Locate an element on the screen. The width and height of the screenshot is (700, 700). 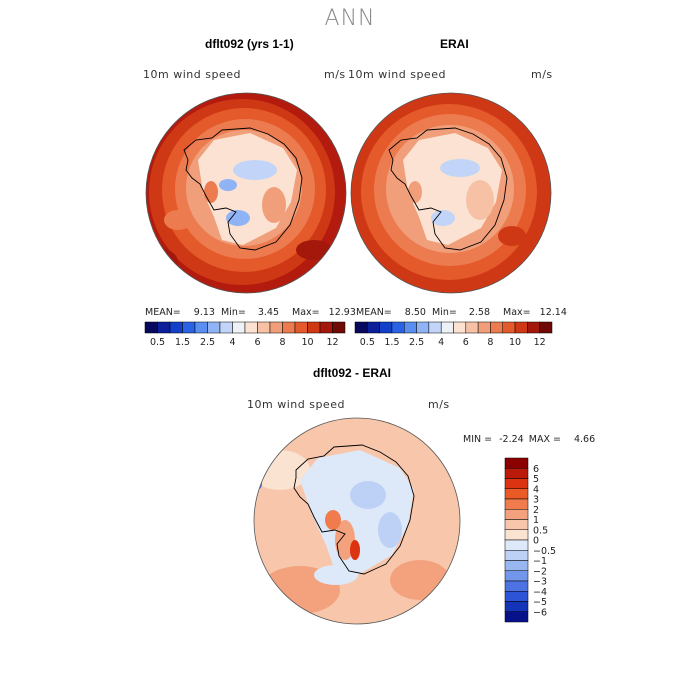
panel1-max-label: Max= is located at coordinates (306, 312).